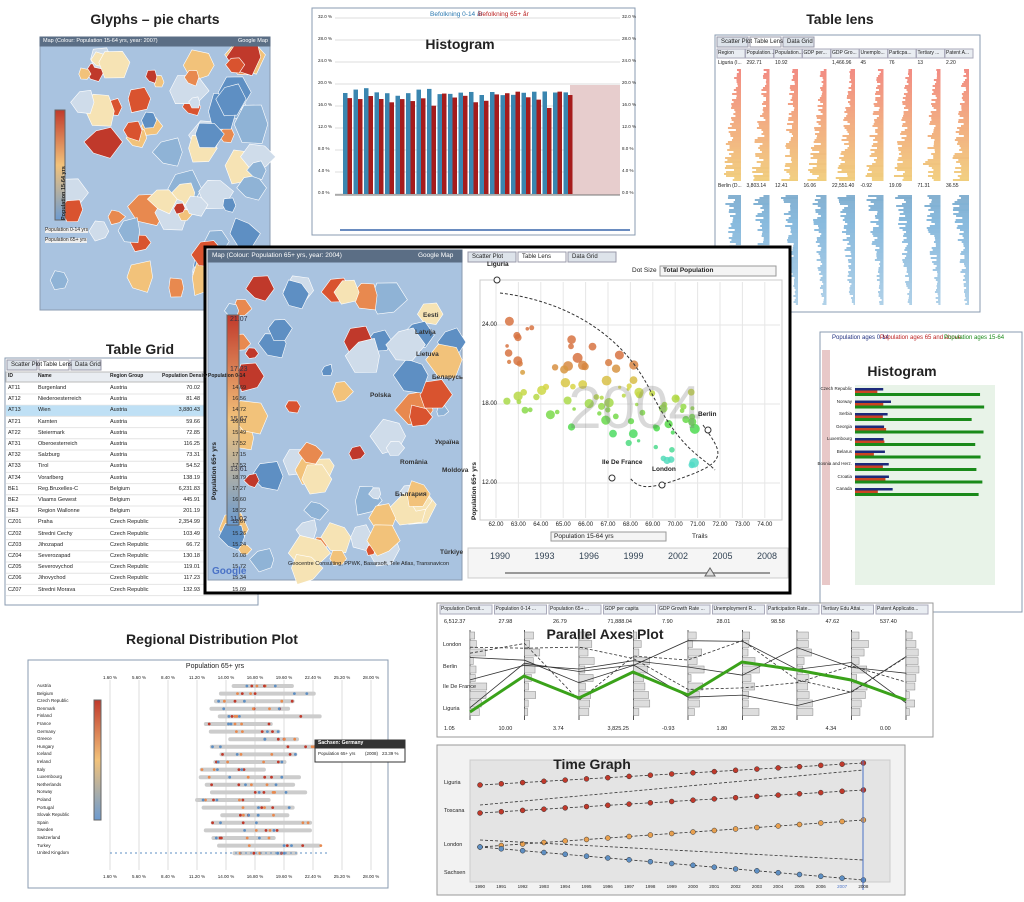 This screenshot has width=1024, height=902. What do you see at coordinates (629, 38) in the screenshot?
I see `label: 28.0 %` at bounding box center [629, 38].